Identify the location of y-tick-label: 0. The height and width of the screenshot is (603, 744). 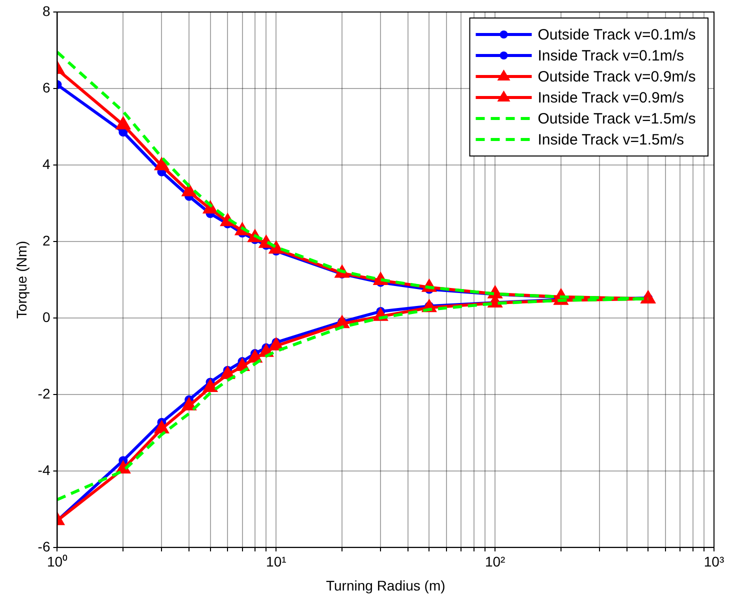
(46, 316).